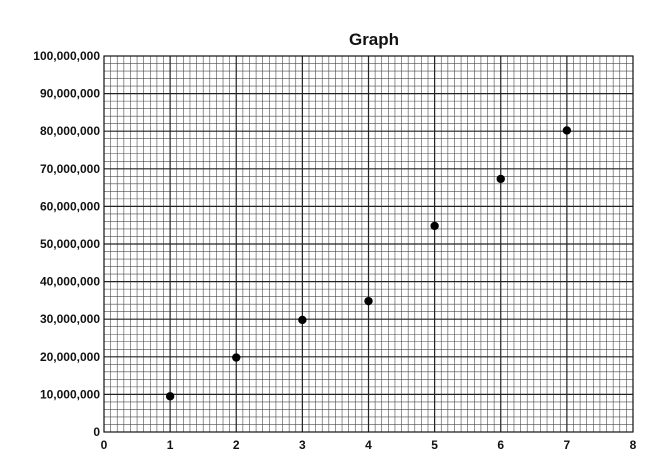  What do you see at coordinates (500, 445) in the screenshot?
I see `x-tick-label: 6` at bounding box center [500, 445].